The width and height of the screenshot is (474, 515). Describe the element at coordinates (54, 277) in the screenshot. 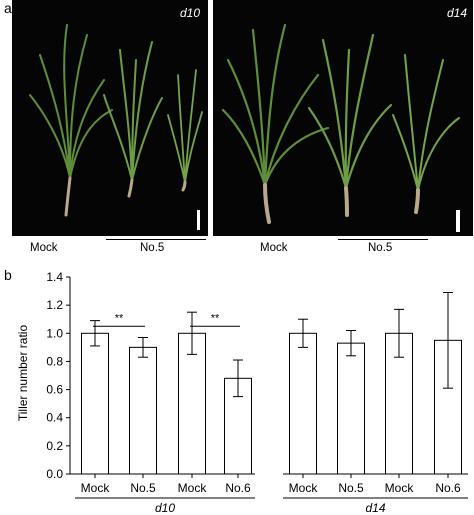

I see `y-tick-label: 1.4` at that location.